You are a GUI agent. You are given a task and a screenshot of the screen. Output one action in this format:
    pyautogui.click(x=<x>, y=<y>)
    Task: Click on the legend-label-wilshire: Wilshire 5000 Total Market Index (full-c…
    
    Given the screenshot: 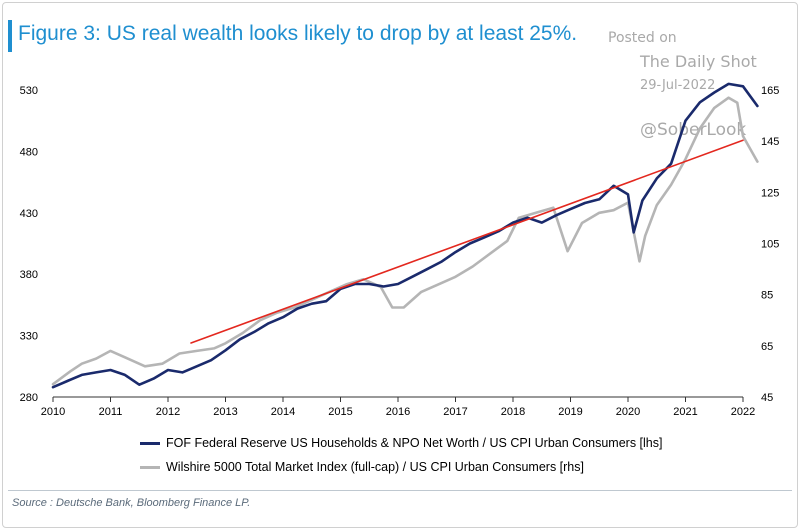 What is the action you would take?
    pyautogui.click(x=375, y=467)
    